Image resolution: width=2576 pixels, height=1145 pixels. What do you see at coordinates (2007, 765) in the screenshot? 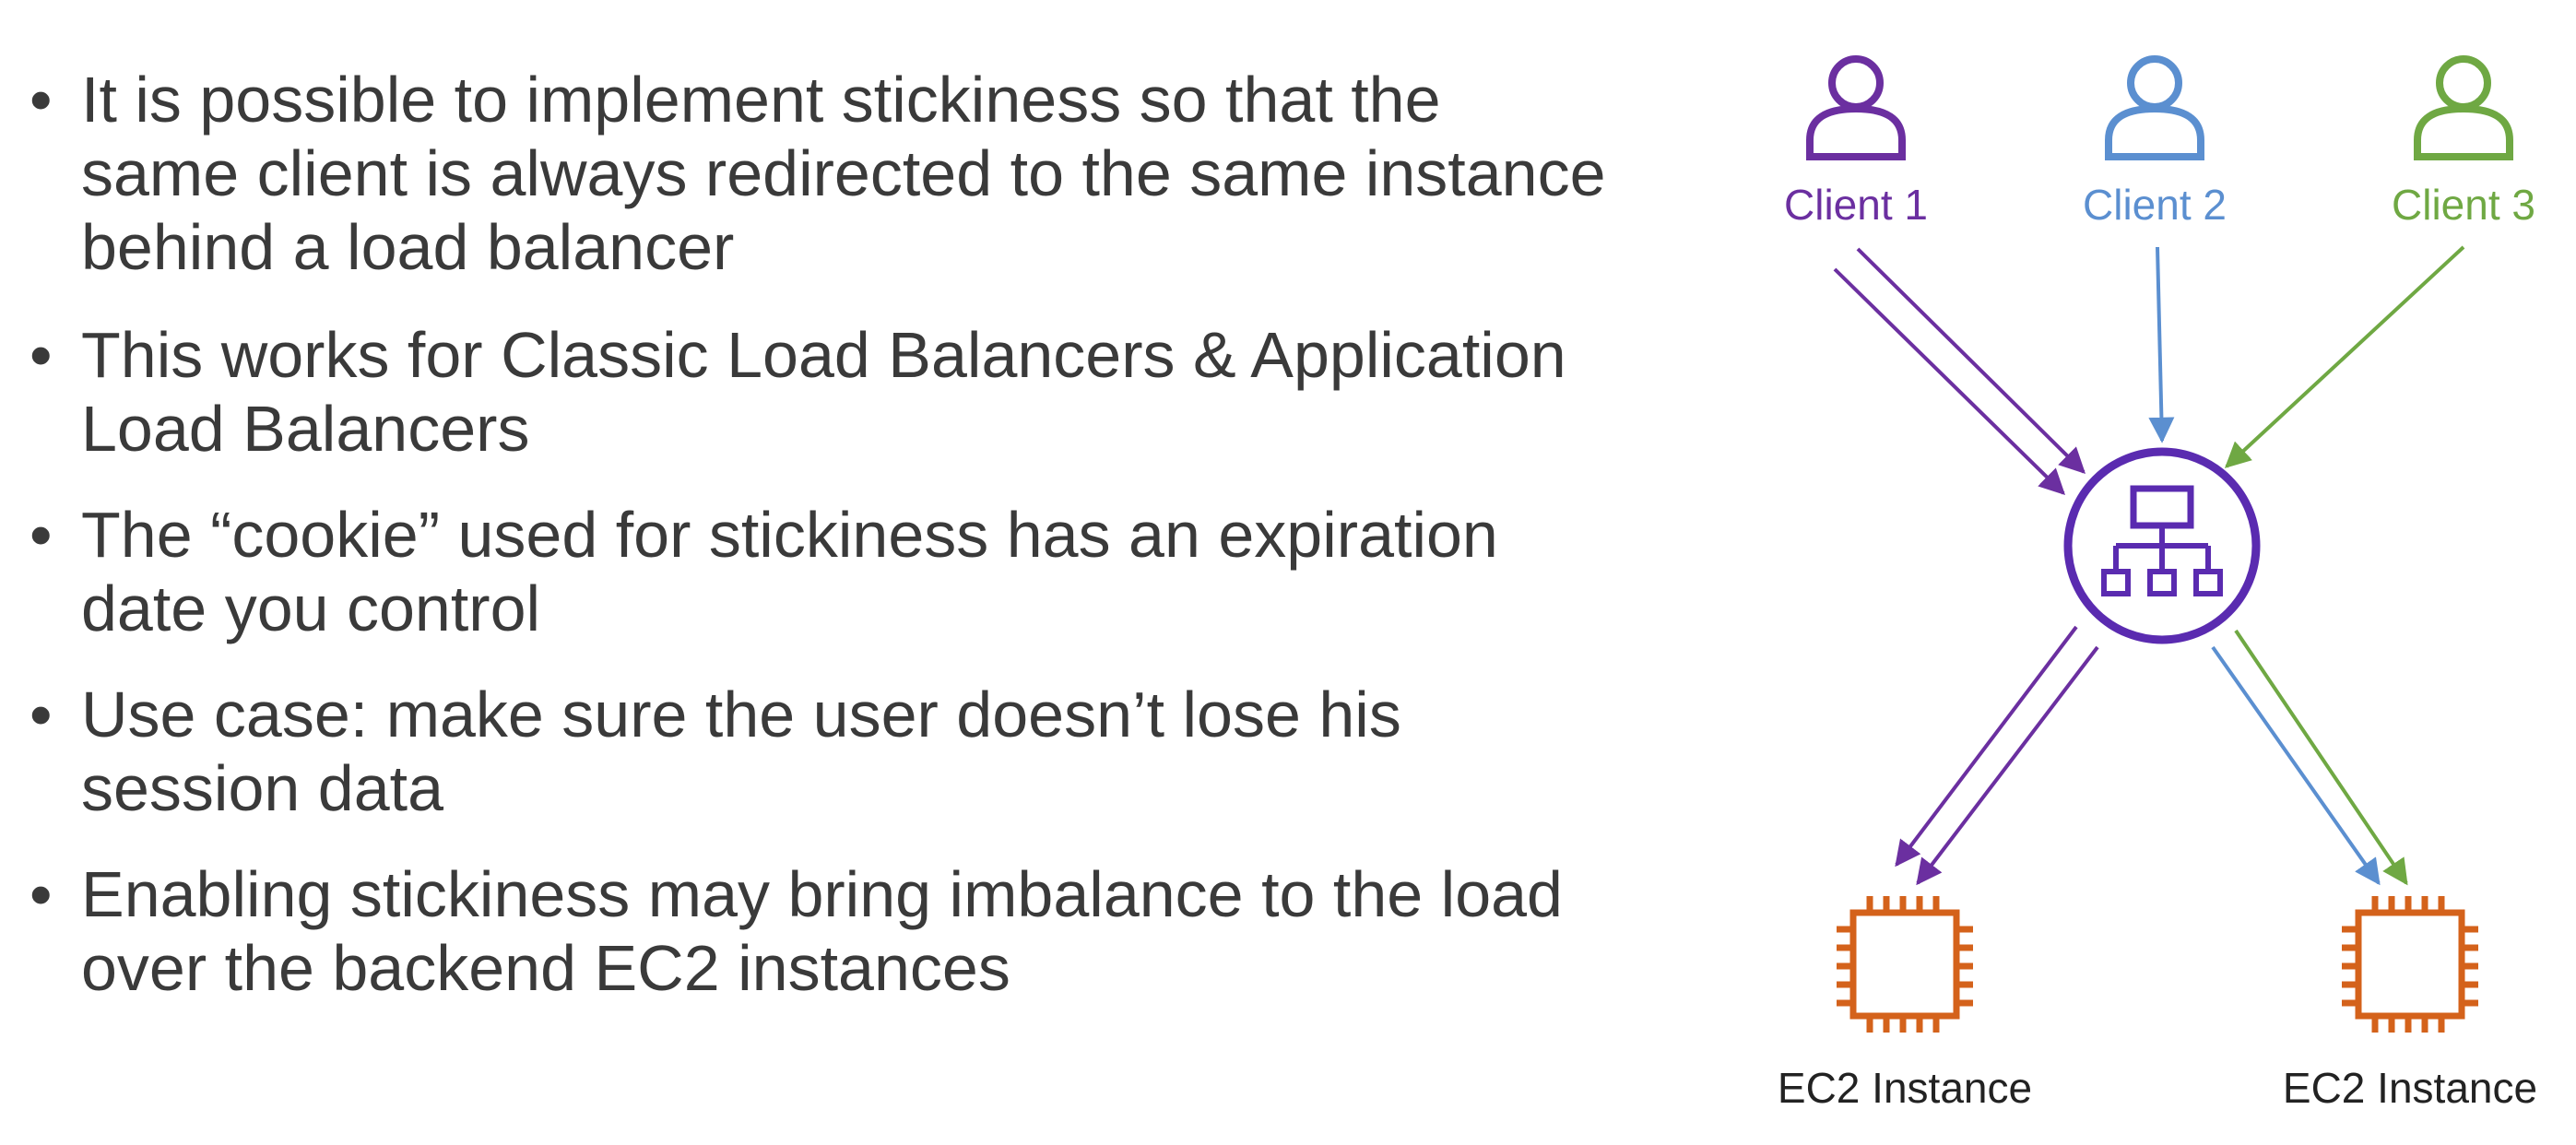
I see `arrow-lb-to-ec2-left-b` at bounding box center [2007, 765].